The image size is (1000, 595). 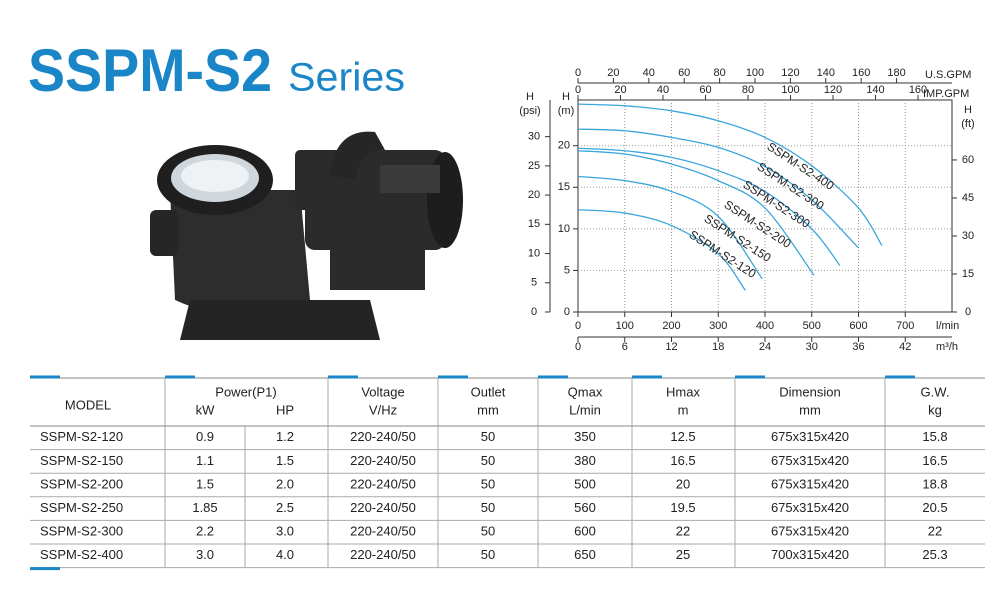 I want to click on header-cell: kg, so click(x=935, y=409).